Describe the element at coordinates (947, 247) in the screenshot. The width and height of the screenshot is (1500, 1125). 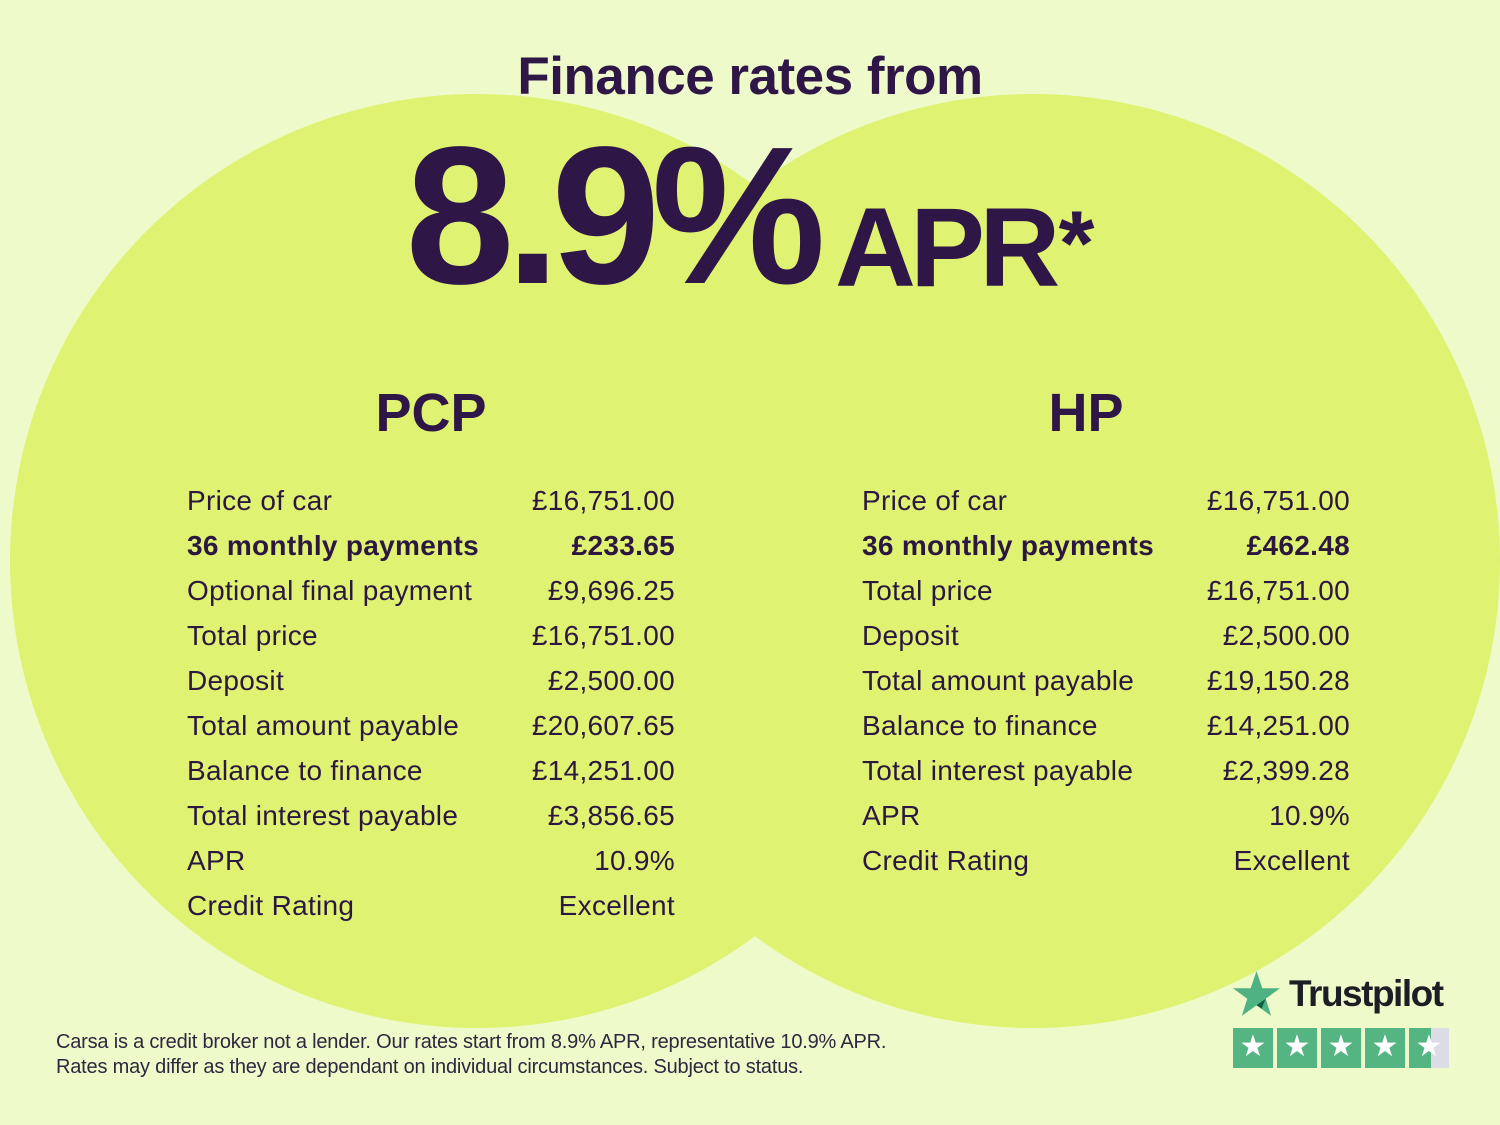
I see `headline-apr-label: APR` at that location.